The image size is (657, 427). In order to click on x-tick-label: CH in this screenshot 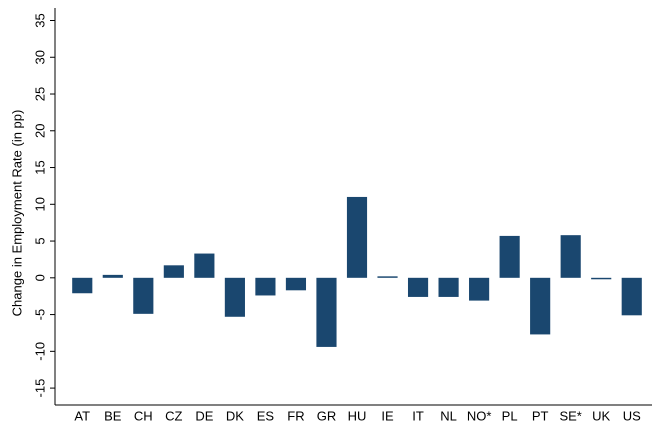, I will do `click(143, 415)`.